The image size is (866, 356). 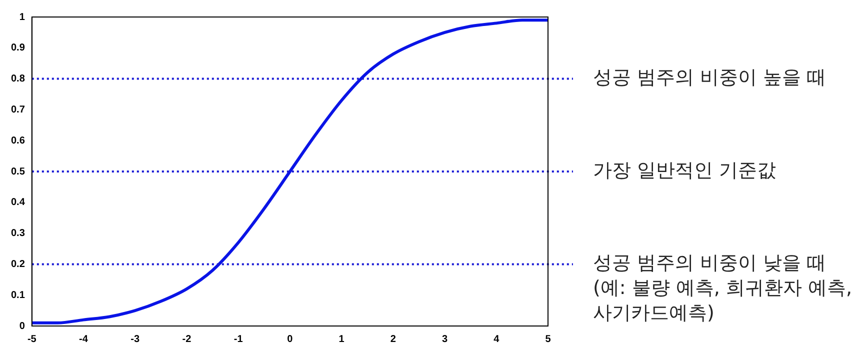 What do you see at coordinates (32, 339) in the screenshot?
I see `x-tick-label: -5` at bounding box center [32, 339].